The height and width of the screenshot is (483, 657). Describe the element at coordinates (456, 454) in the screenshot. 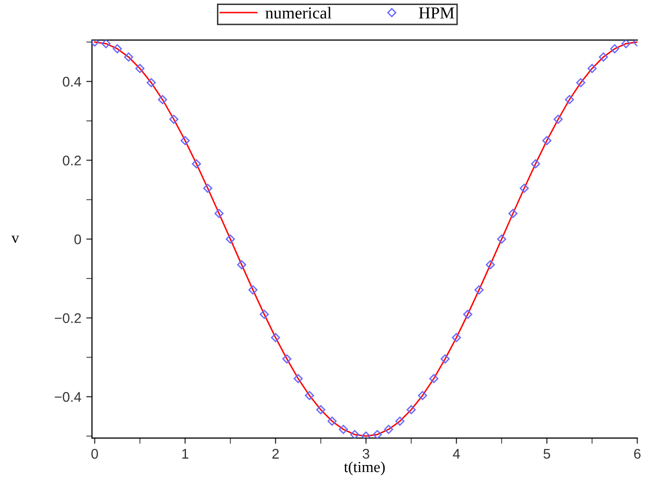

I see `x-tick-label: 4` at that location.